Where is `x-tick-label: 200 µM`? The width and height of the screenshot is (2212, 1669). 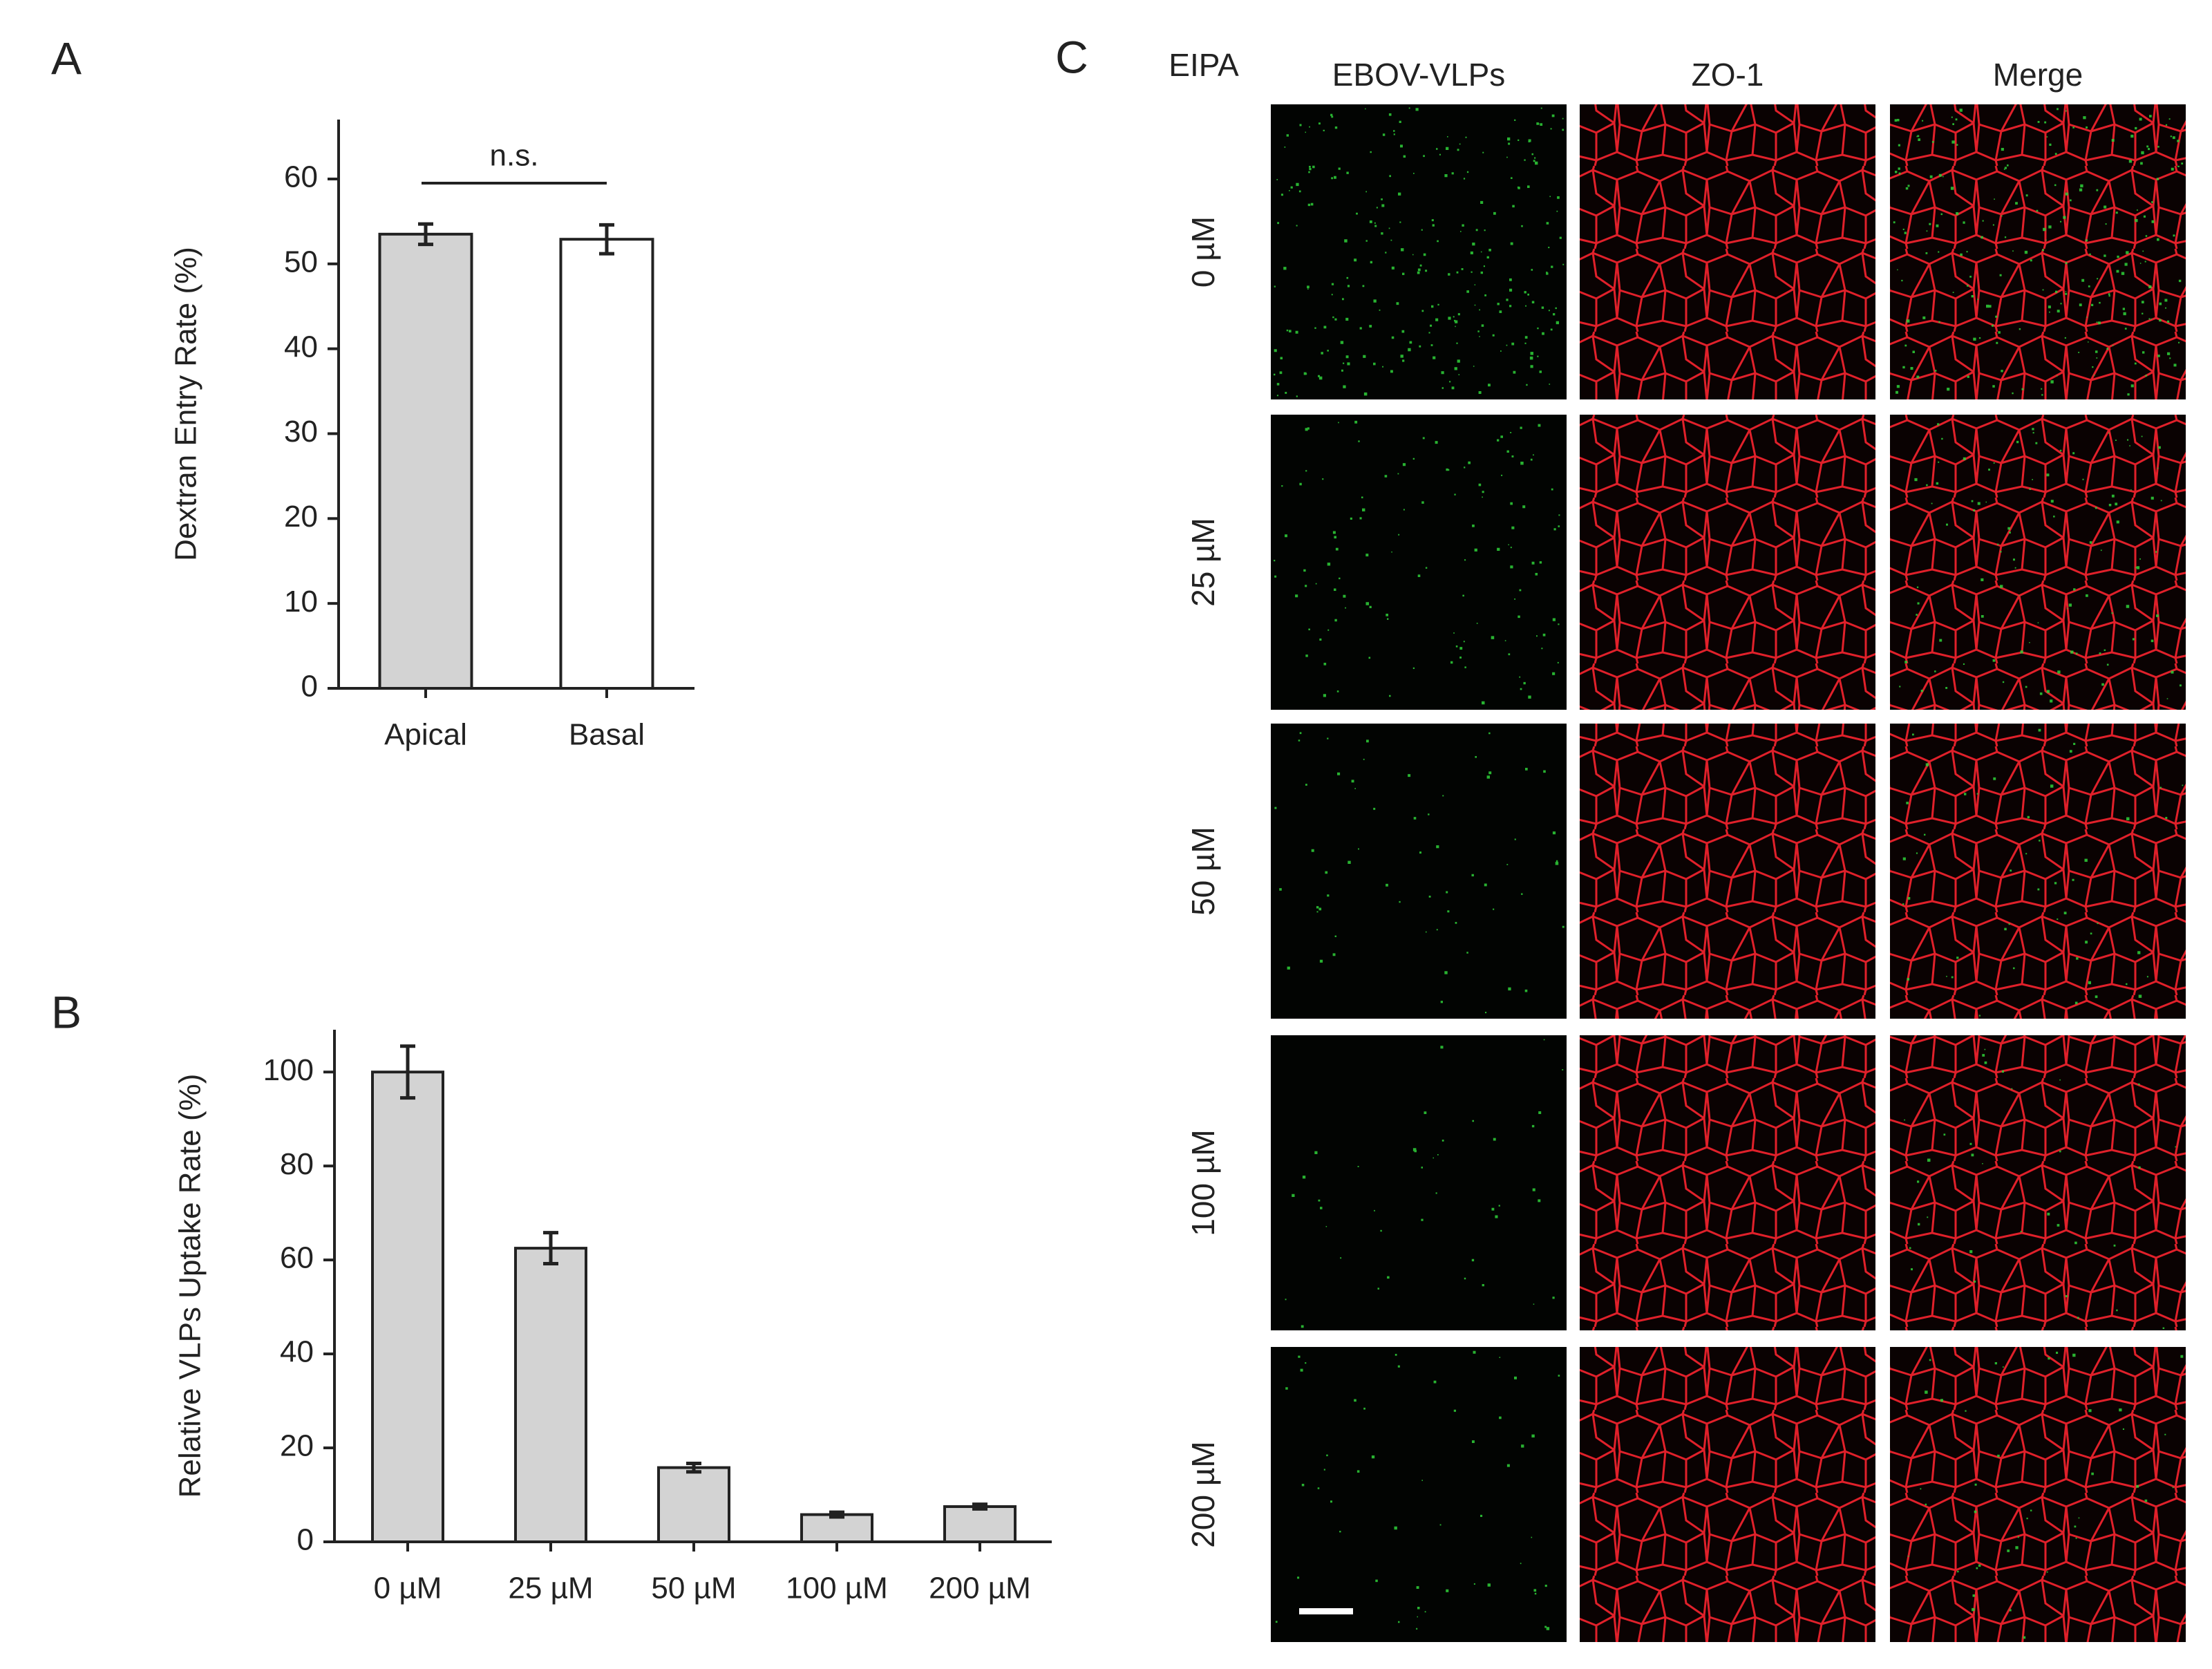
x-tick-label: 200 µM is located at coordinates (980, 1588).